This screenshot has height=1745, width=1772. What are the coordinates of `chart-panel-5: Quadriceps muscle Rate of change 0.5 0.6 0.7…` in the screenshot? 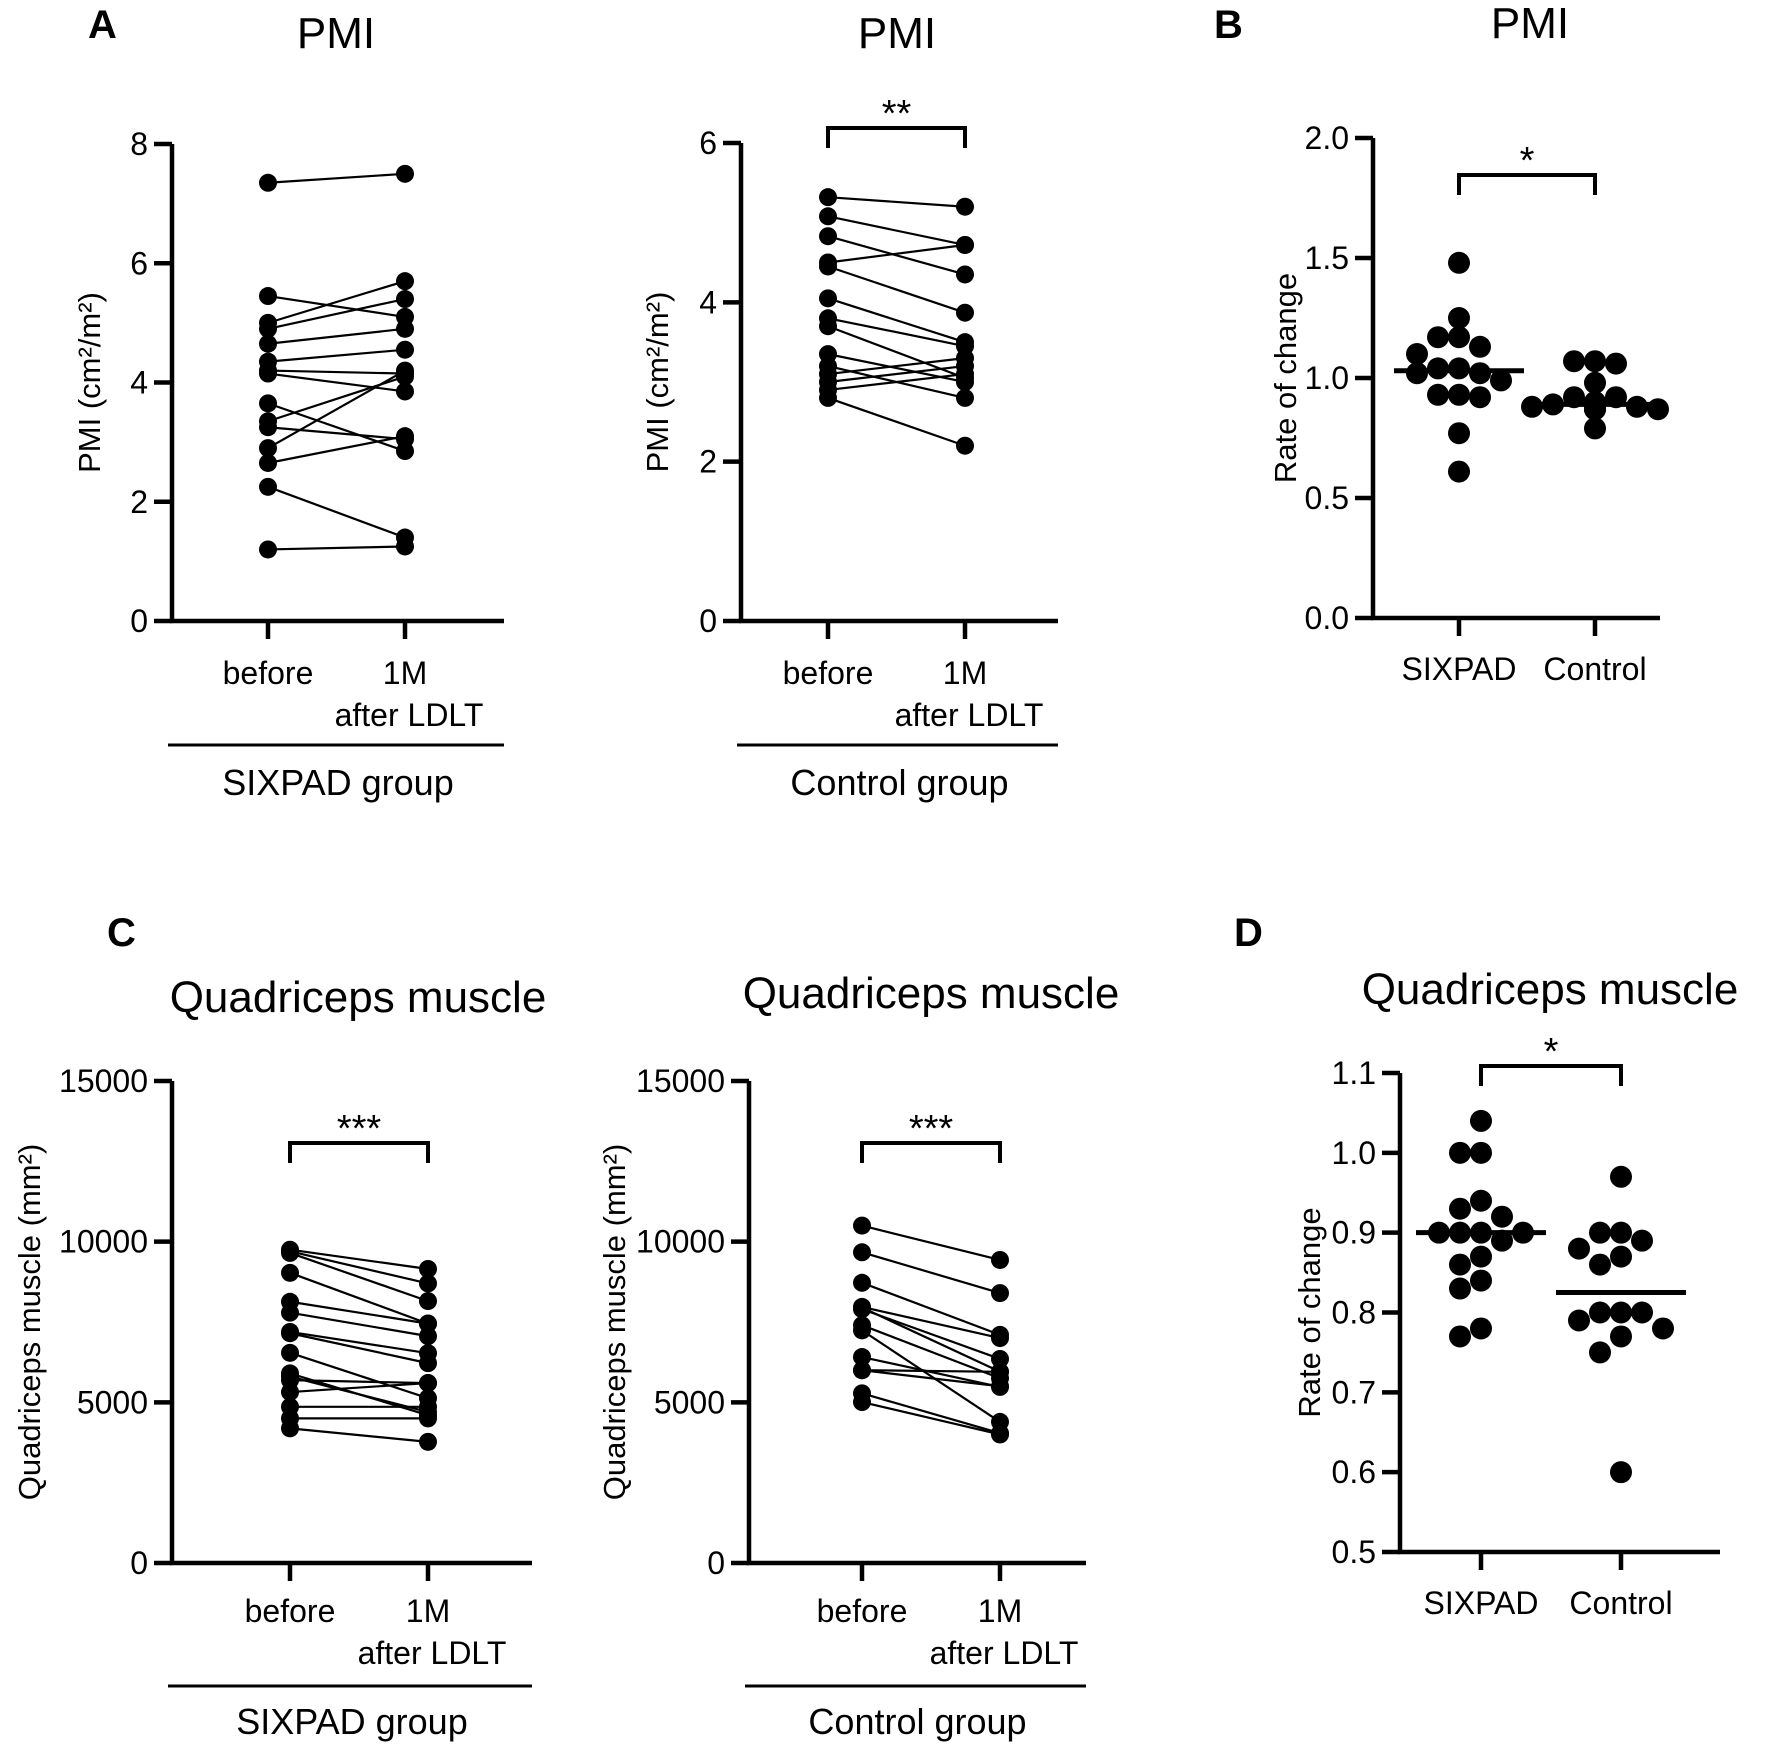 It's located at (1515, 1293).